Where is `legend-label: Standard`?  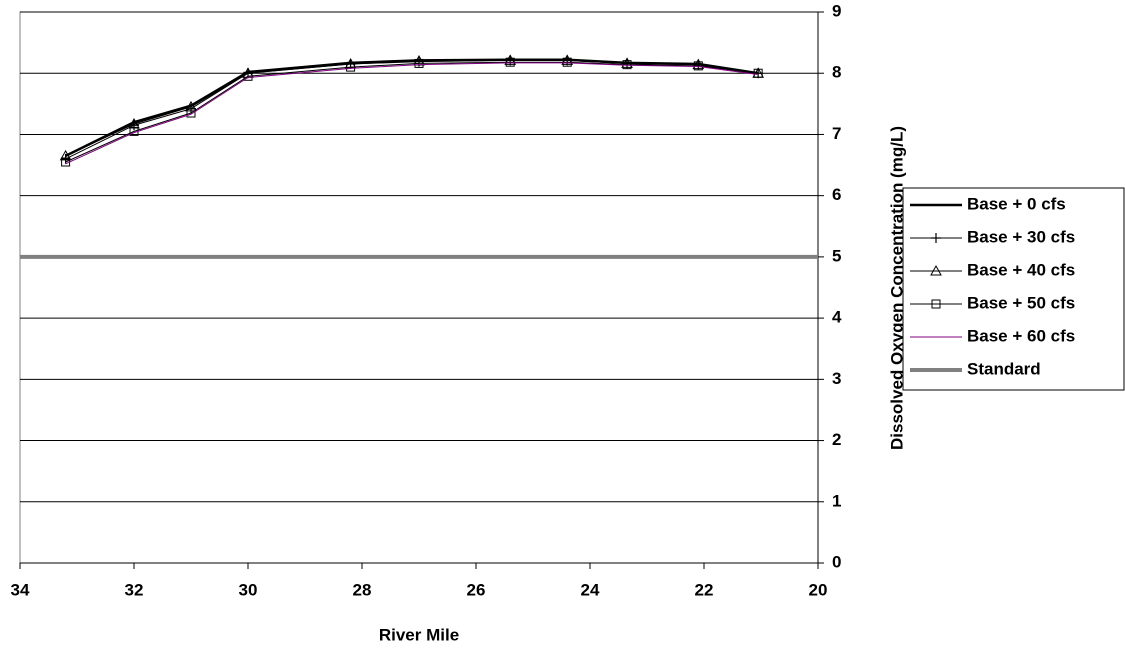 legend-label: Standard is located at coordinates (1004, 368).